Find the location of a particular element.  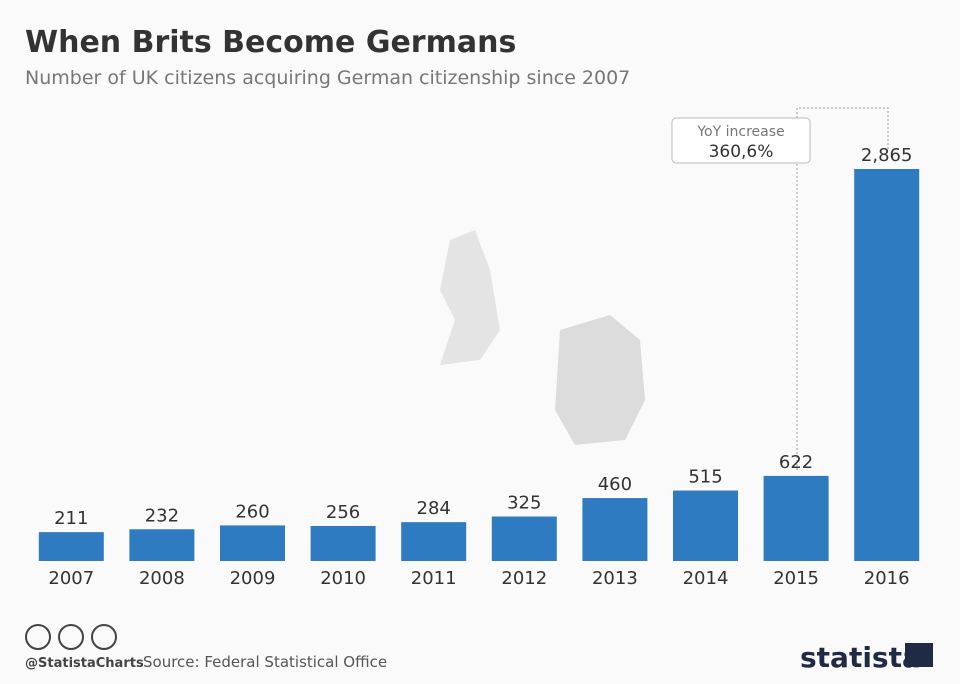

annotation-box is located at coordinates (741, 140).